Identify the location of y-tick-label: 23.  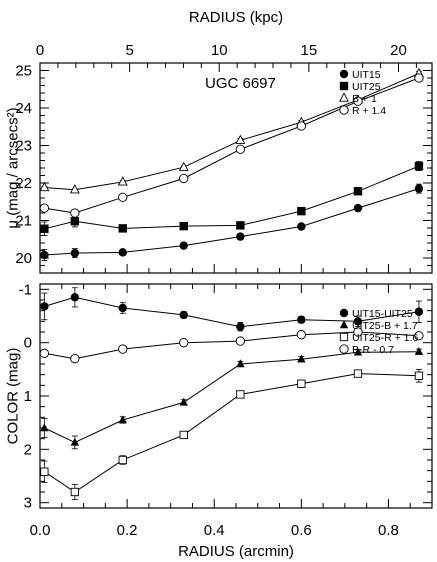
(23, 146).